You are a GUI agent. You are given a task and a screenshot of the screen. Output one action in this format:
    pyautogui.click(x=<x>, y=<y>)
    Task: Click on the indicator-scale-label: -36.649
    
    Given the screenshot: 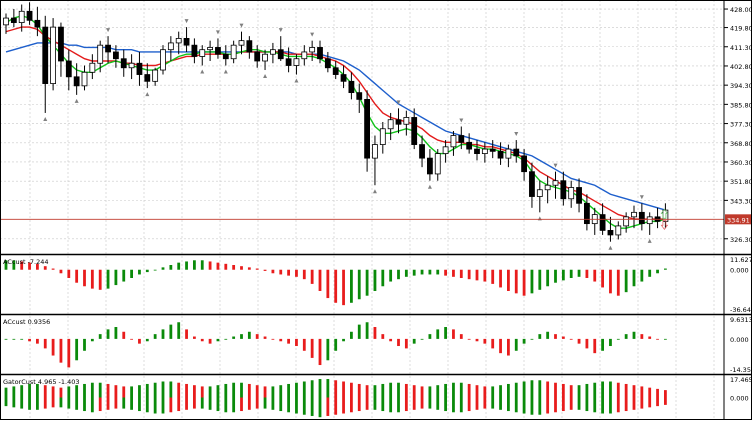 What is the action you would take?
    pyautogui.click(x=741, y=310)
    